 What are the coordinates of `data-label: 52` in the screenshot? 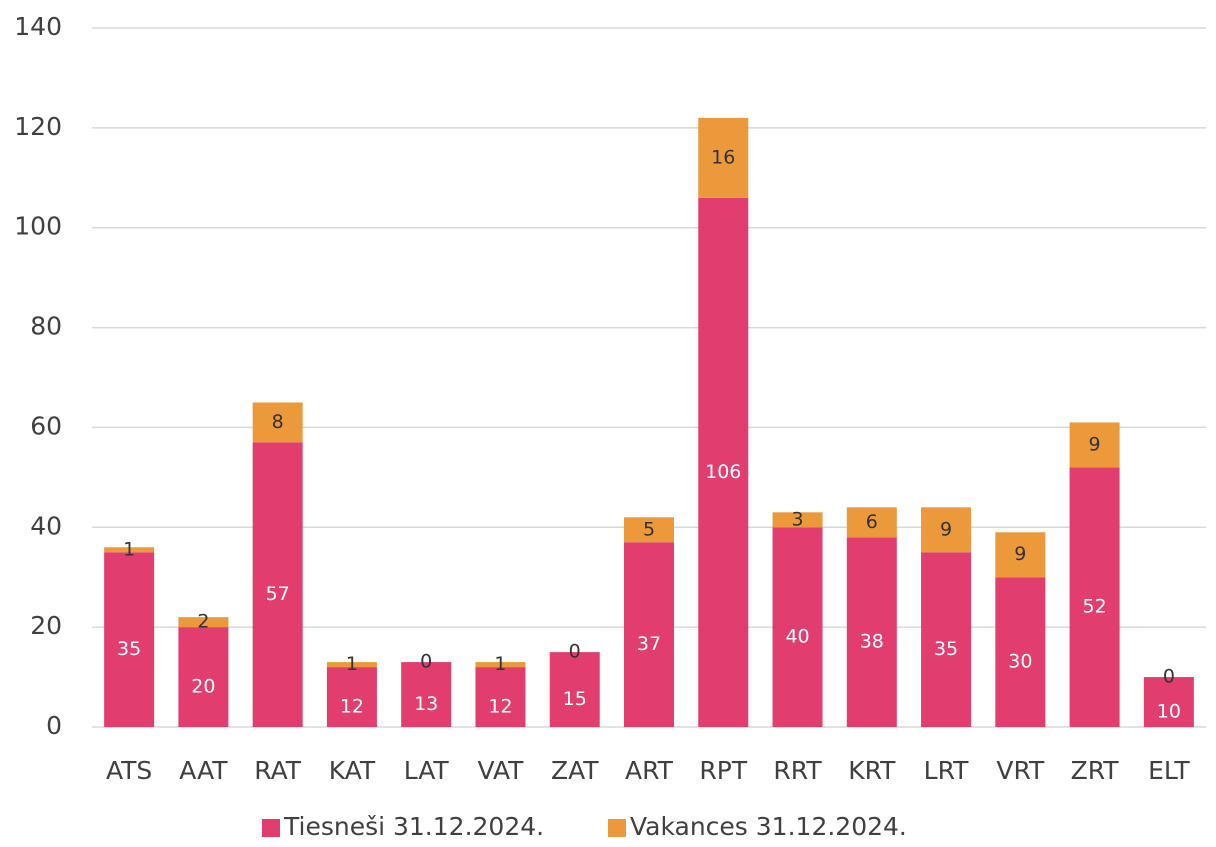 It's located at (1095, 607).